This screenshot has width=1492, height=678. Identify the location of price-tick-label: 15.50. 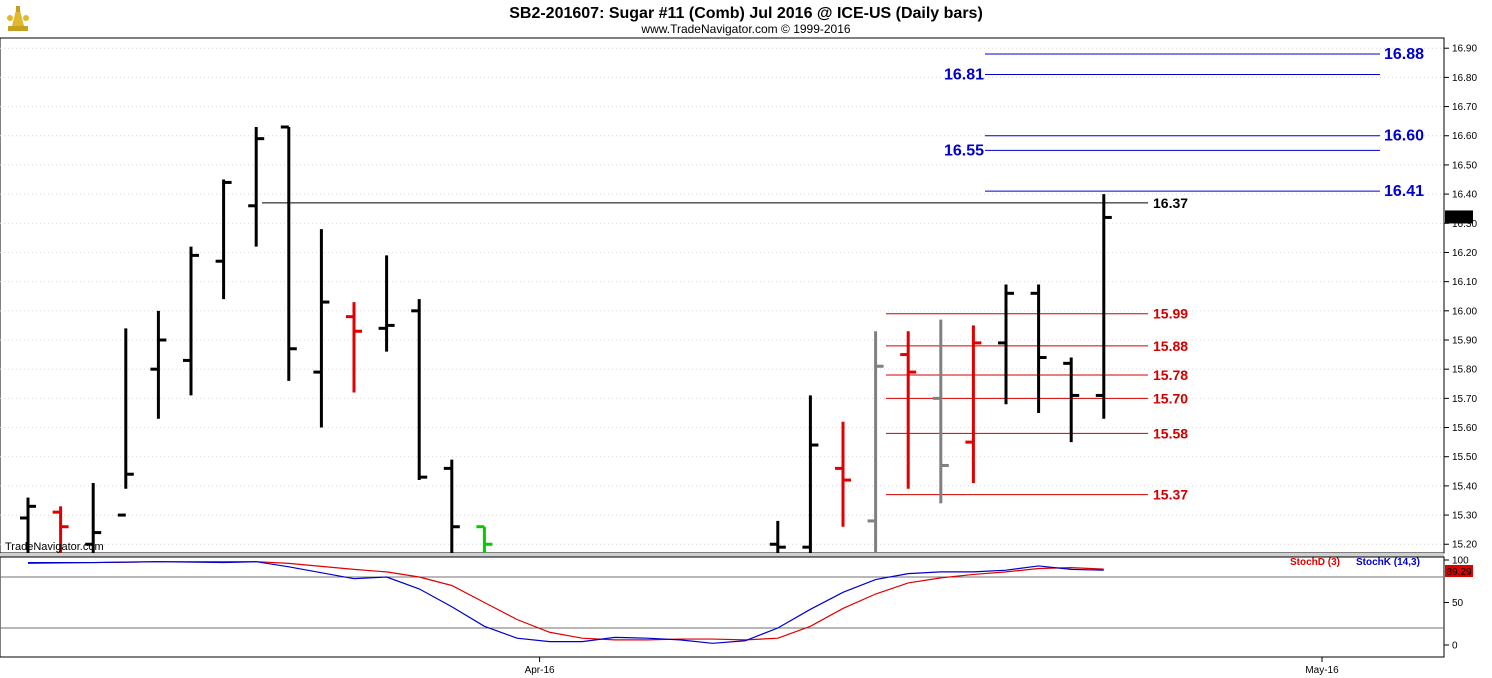
(1464, 457).